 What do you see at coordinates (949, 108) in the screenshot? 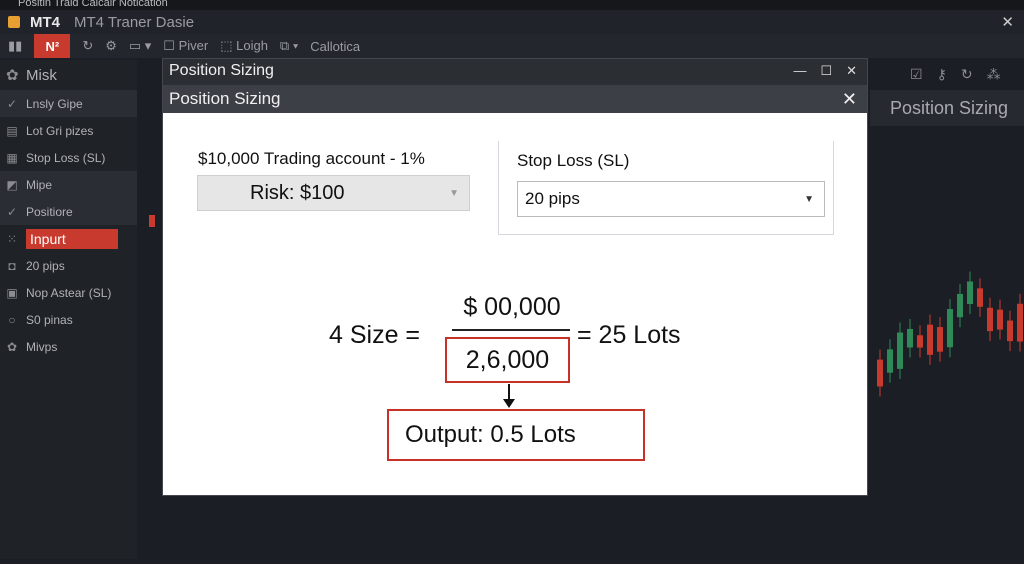
I see `right-panel-title: Position Sizing` at bounding box center [949, 108].